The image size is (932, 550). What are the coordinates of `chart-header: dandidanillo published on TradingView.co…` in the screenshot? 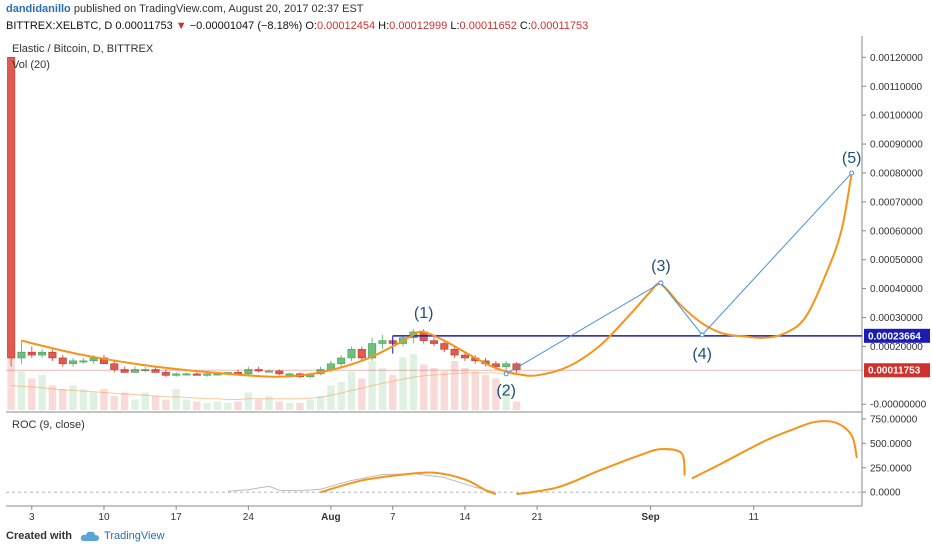 It's located at (466, 17).